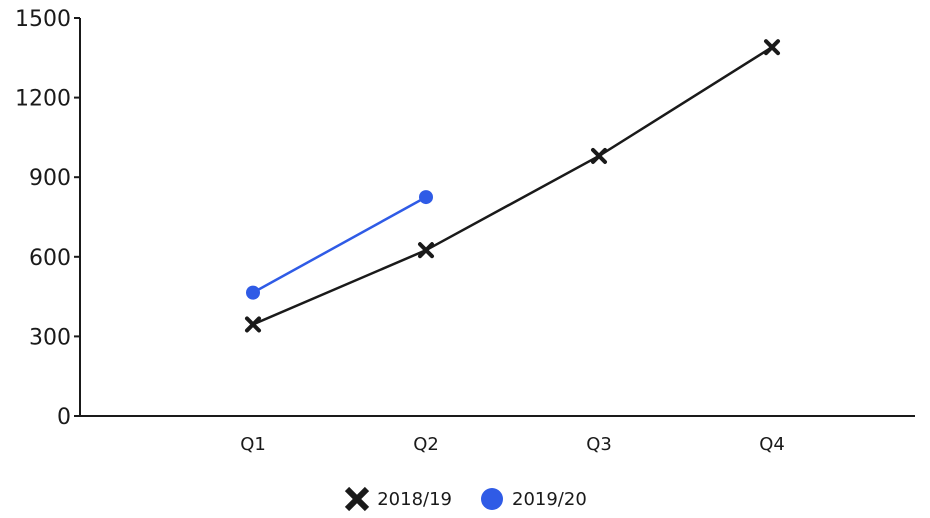 The height and width of the screenshot is (518, 930). What do you see at coordinates (414, 499) in the screenshot?
I see `legend-label: 2018/19` at bounding box center [414, 499].